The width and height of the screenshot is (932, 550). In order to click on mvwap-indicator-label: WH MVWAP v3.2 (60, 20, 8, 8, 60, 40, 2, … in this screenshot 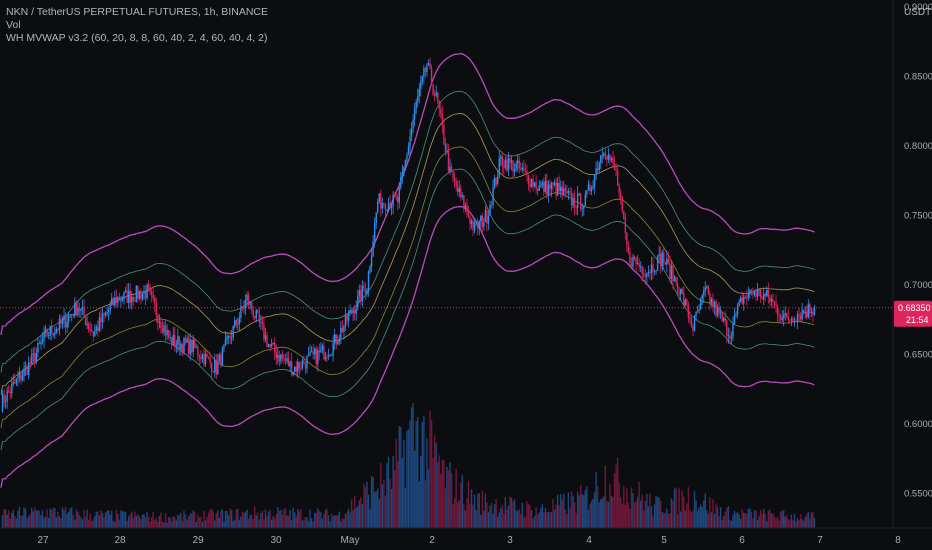, I will do `click(137, 38)`.